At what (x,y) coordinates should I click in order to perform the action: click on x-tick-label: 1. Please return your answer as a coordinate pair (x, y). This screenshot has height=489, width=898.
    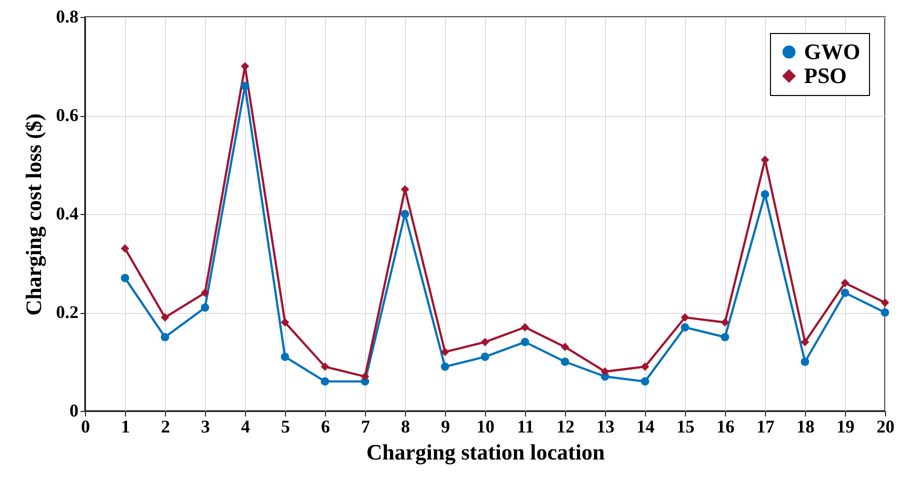
    Looking at the image, I should click on (125, 426).